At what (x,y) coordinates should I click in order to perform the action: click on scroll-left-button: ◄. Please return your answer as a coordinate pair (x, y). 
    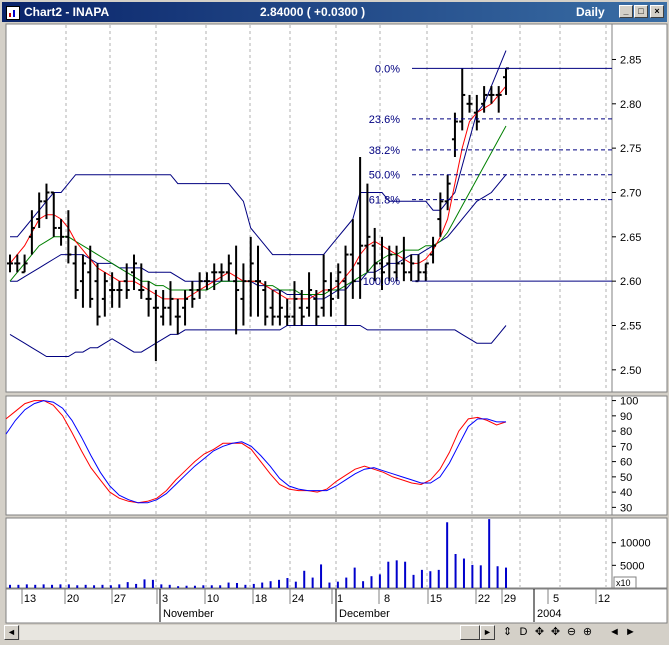
    Looking at the image, I should click on (11, 632).